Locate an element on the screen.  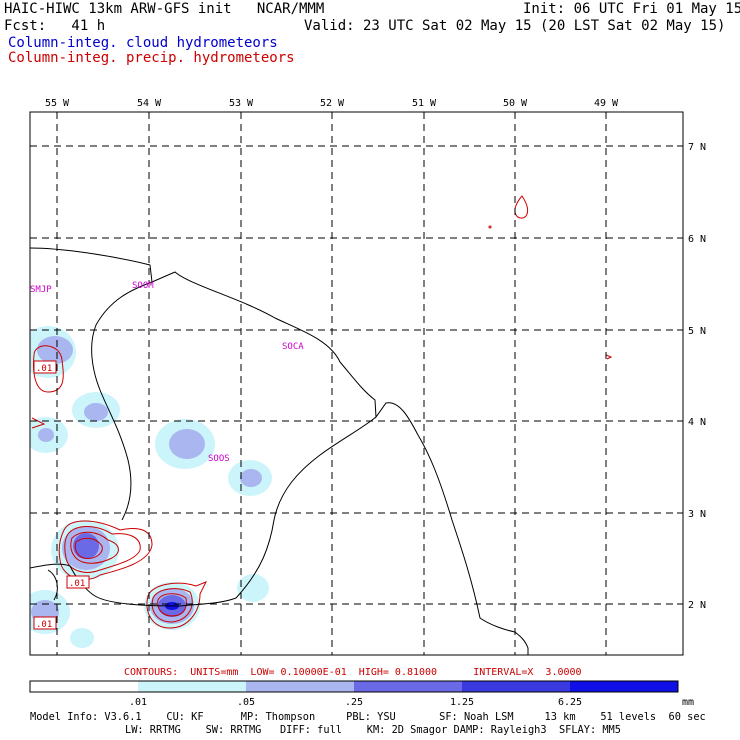
colorbar-tick: .01 is located at coordinates (138, 702).